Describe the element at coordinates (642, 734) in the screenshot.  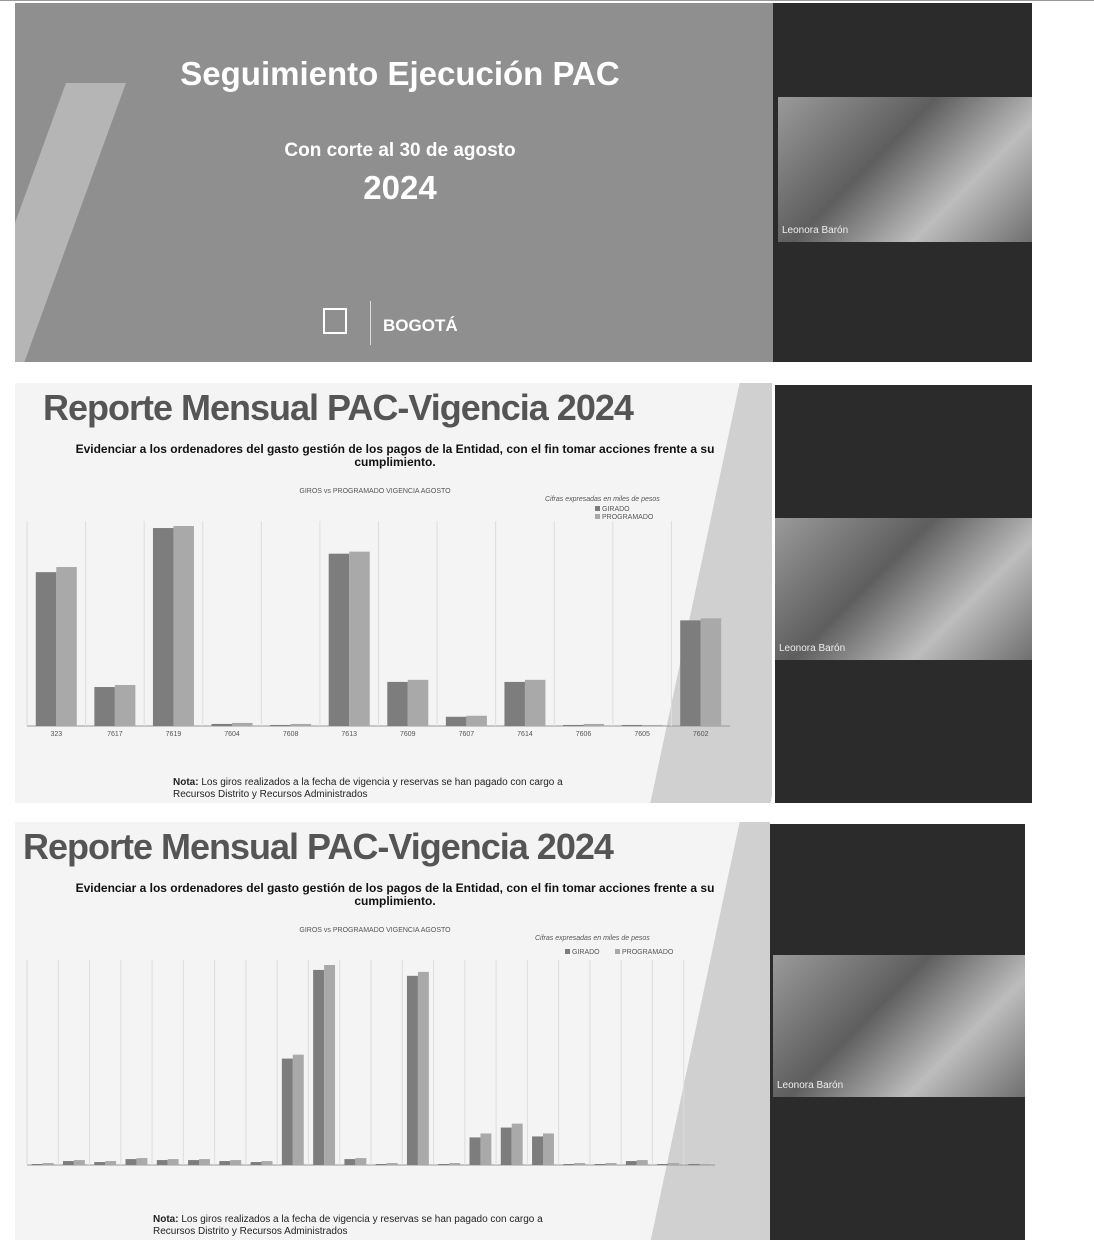
I see `x-tick-label: 7605` at that location.